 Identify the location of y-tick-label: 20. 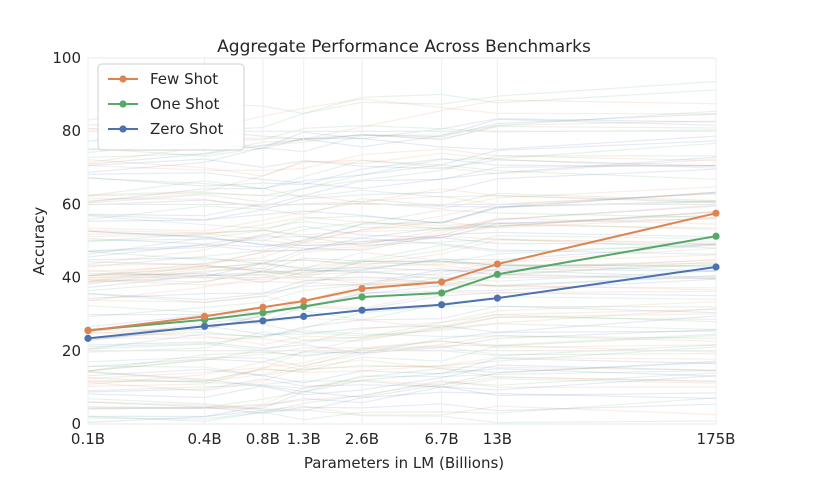
(71, 351).